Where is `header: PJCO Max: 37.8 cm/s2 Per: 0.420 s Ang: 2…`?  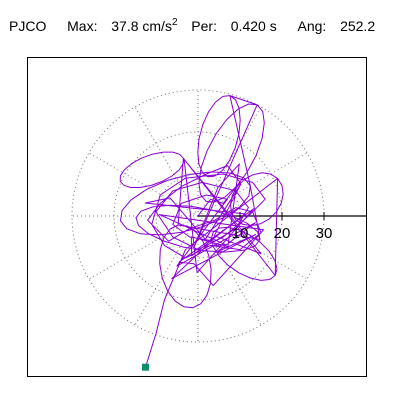
header: PJCO Max: 37.8 cm/s2 Per: 0.420 s Ang: 2… is located at coordinates (201, 26).